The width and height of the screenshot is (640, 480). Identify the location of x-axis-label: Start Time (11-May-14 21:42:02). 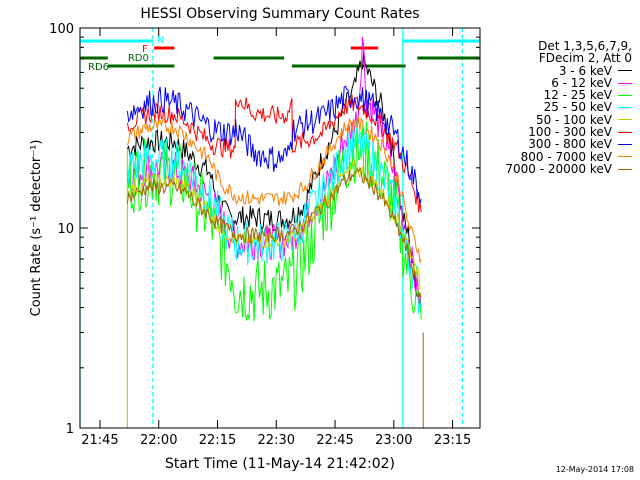
(280, 464).